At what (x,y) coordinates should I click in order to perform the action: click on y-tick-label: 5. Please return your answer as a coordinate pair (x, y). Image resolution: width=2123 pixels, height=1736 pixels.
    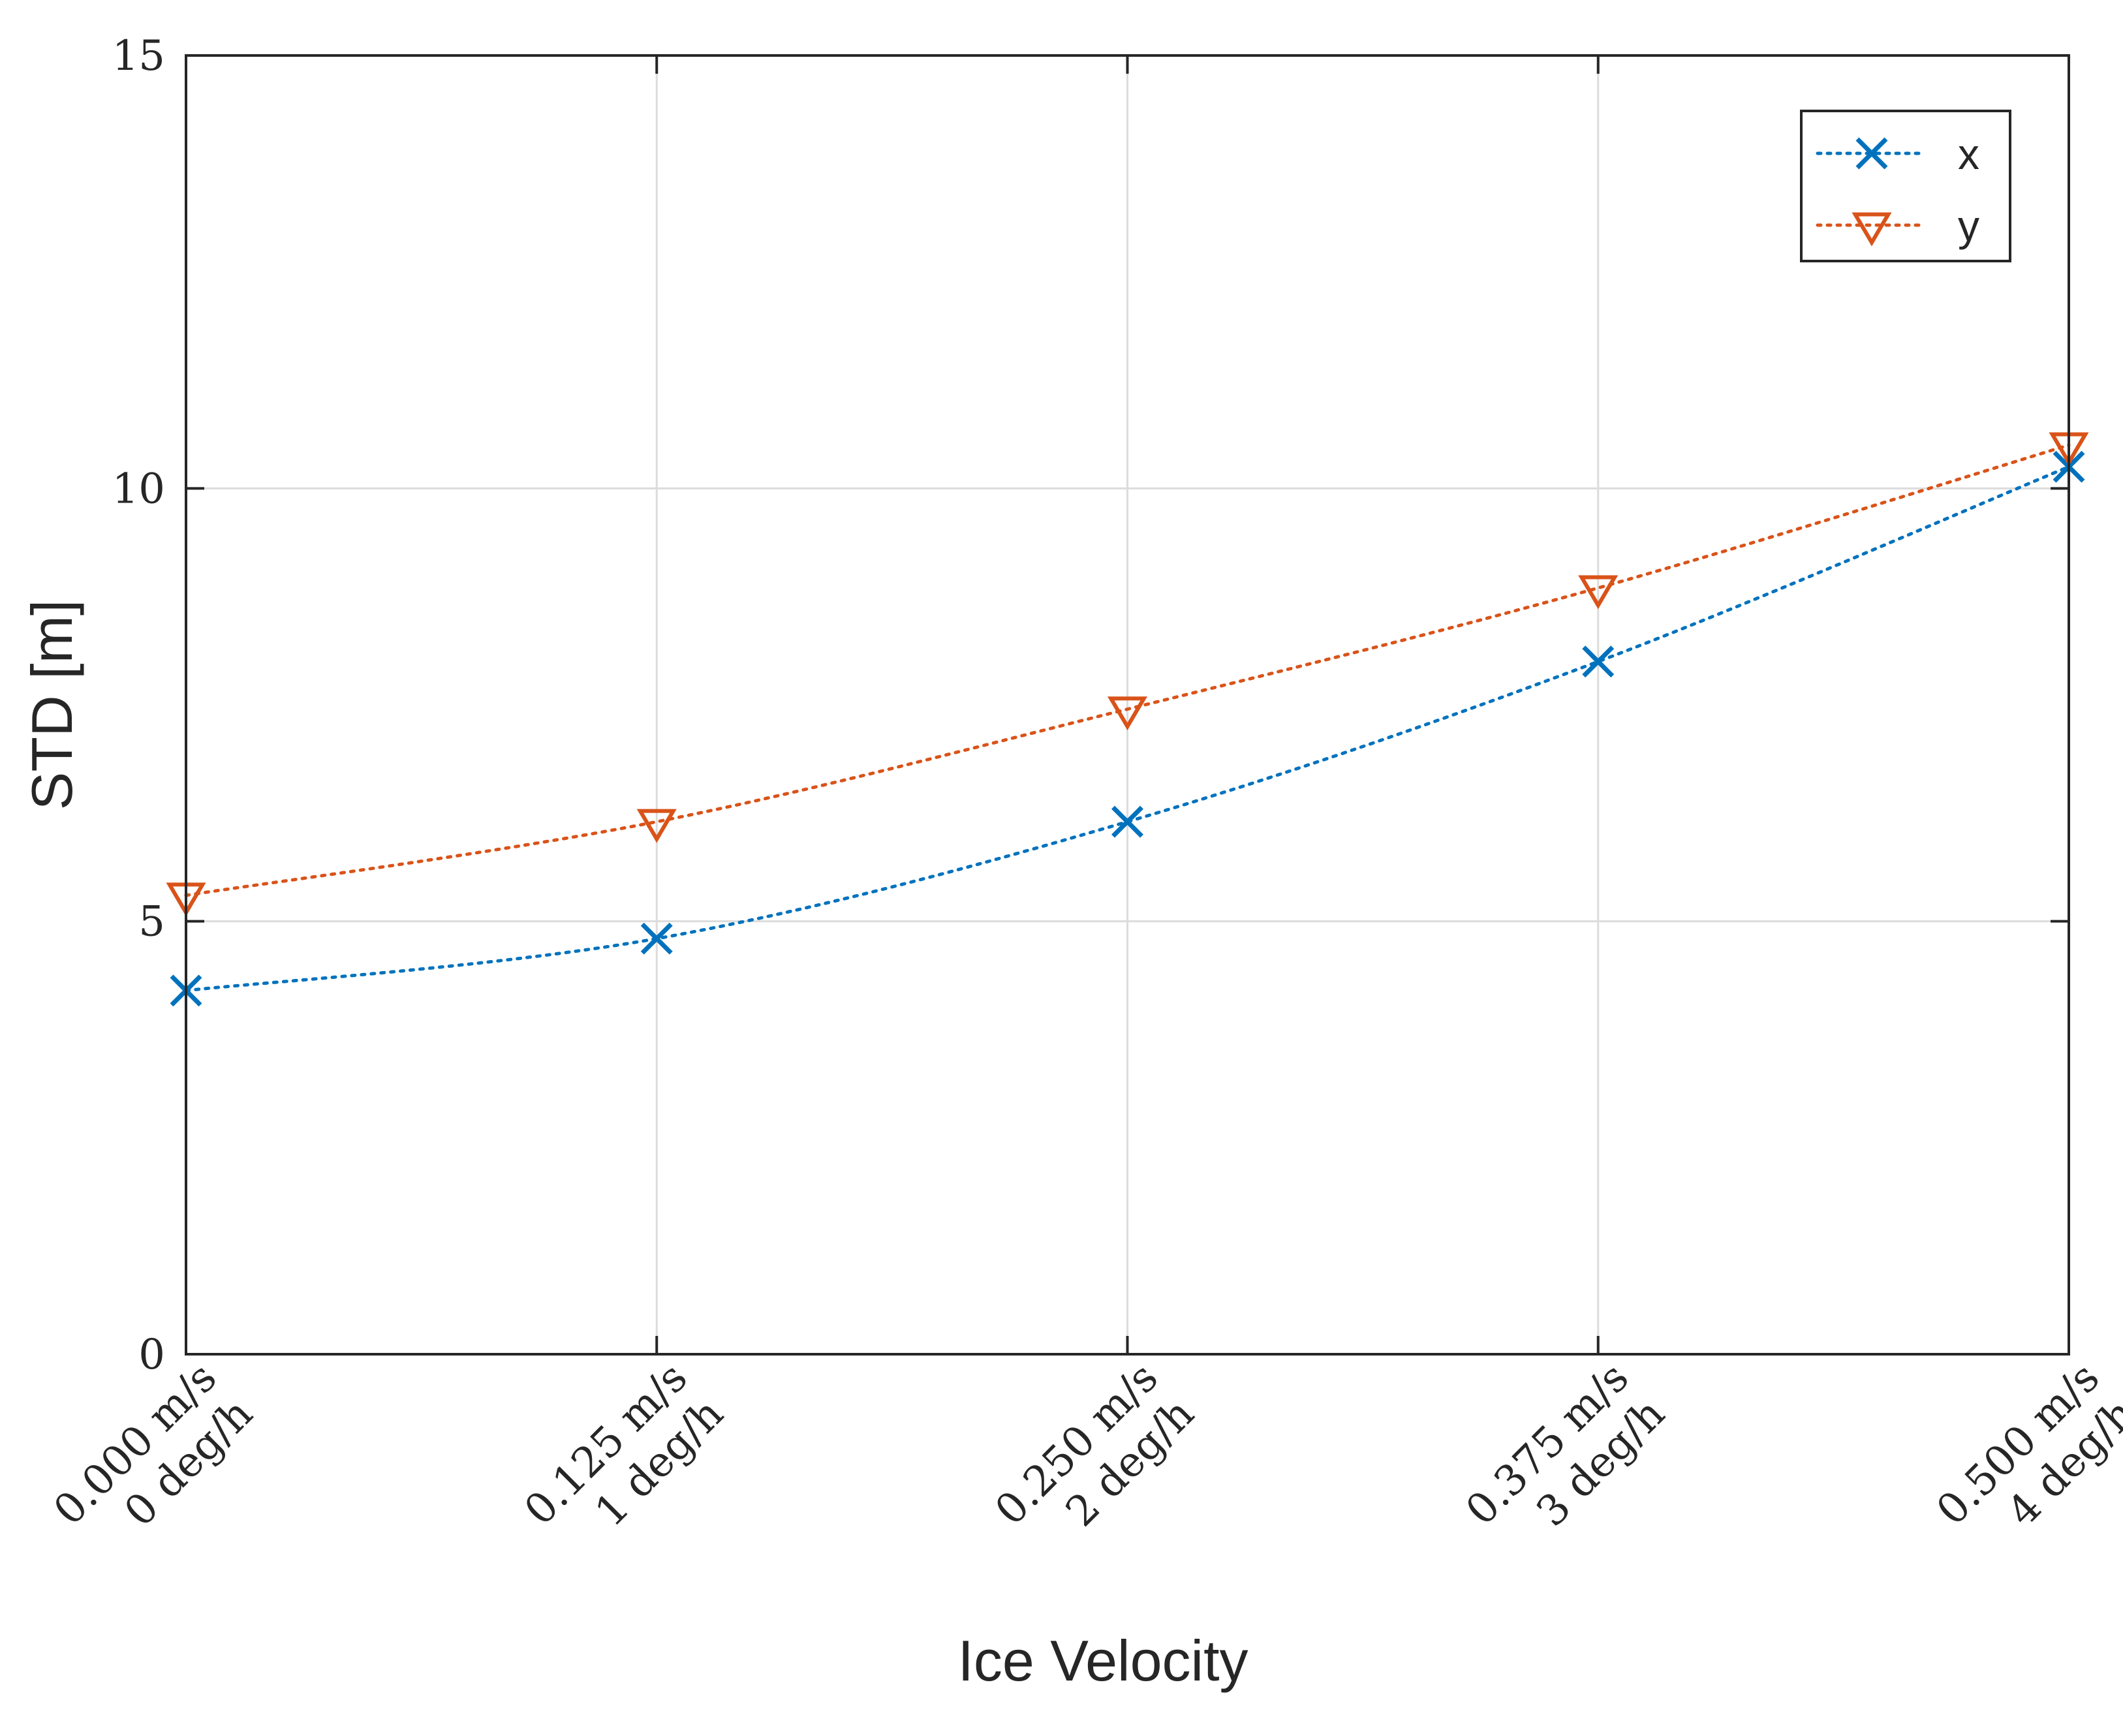
    Looking at the image, I should click on (151, 922).